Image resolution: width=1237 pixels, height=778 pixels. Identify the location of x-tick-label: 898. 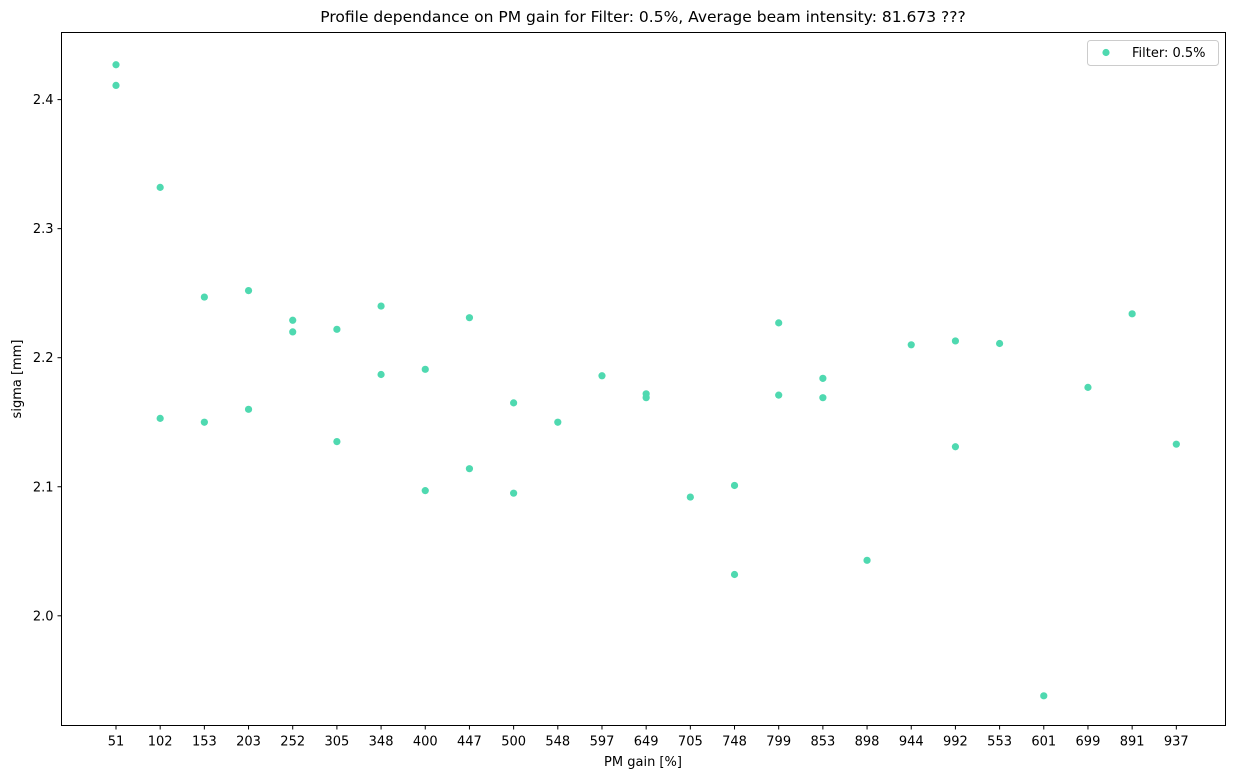
(867, 742).